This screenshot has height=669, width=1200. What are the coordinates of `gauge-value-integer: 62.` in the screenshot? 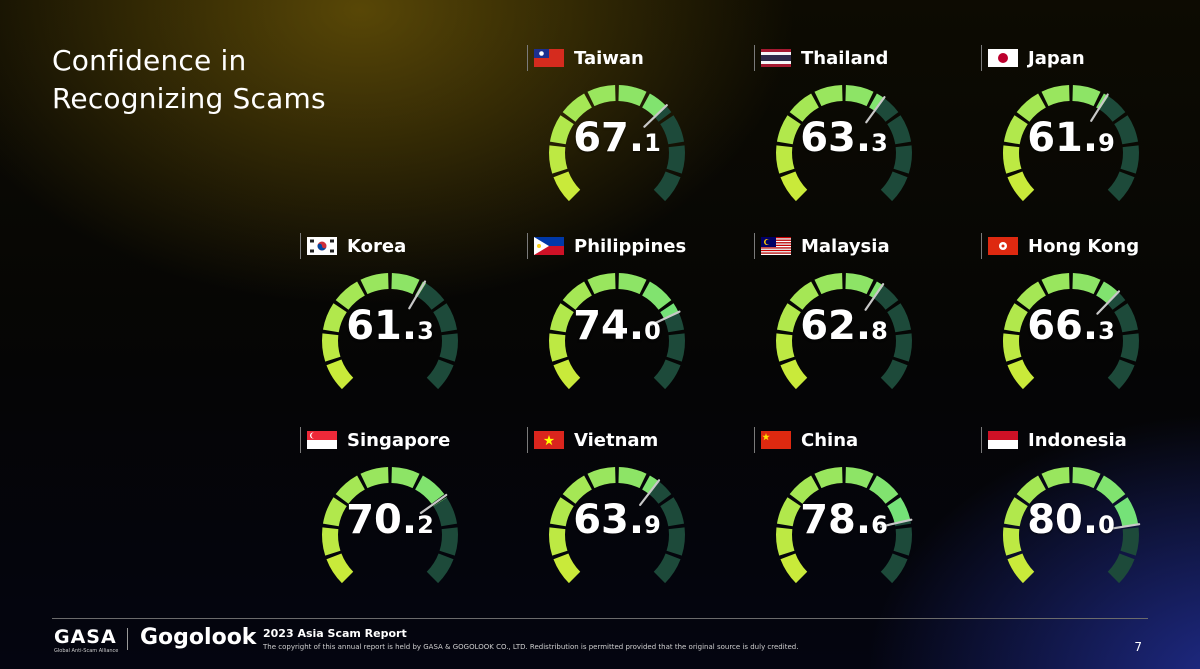 It's located at (836, 326).